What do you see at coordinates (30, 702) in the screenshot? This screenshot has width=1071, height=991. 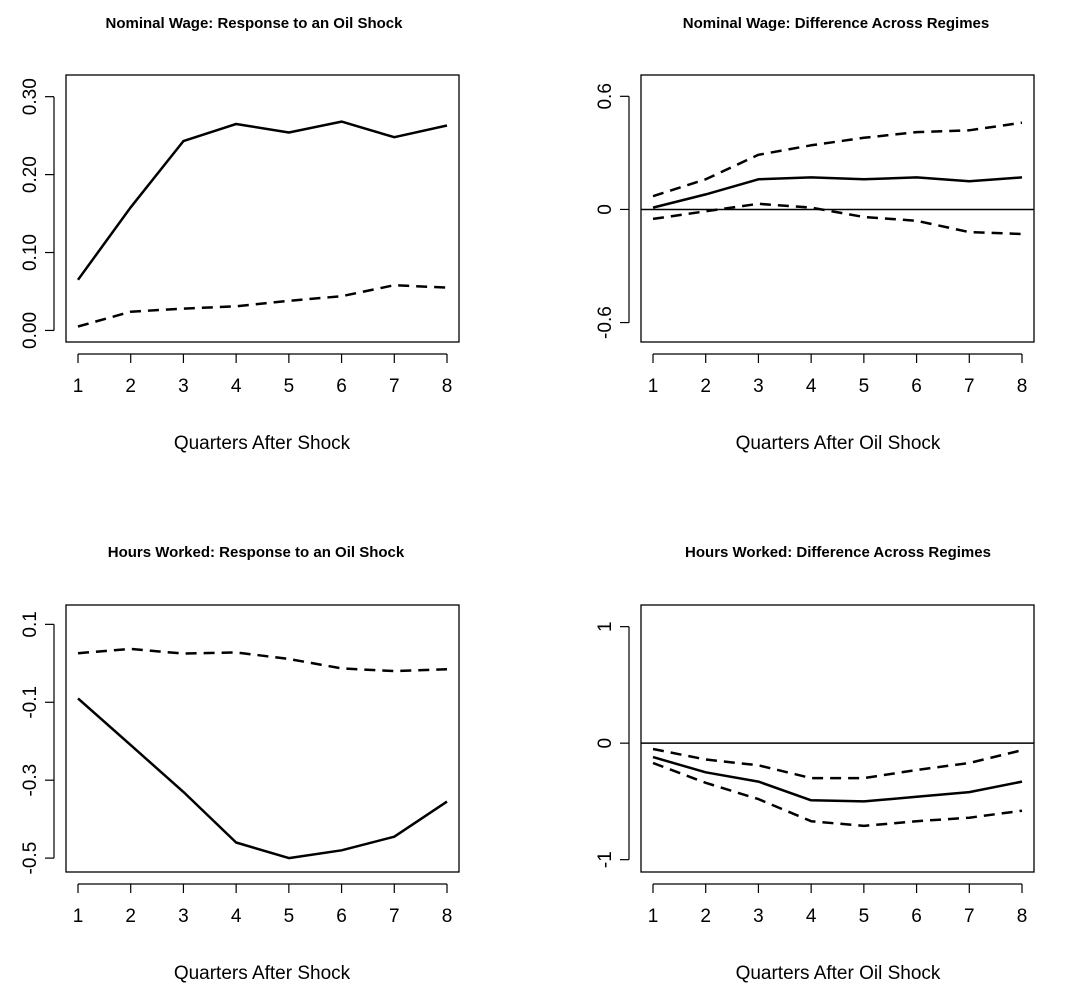 I see `y-tick-label: -0.1` at bounding box center [30, 702].